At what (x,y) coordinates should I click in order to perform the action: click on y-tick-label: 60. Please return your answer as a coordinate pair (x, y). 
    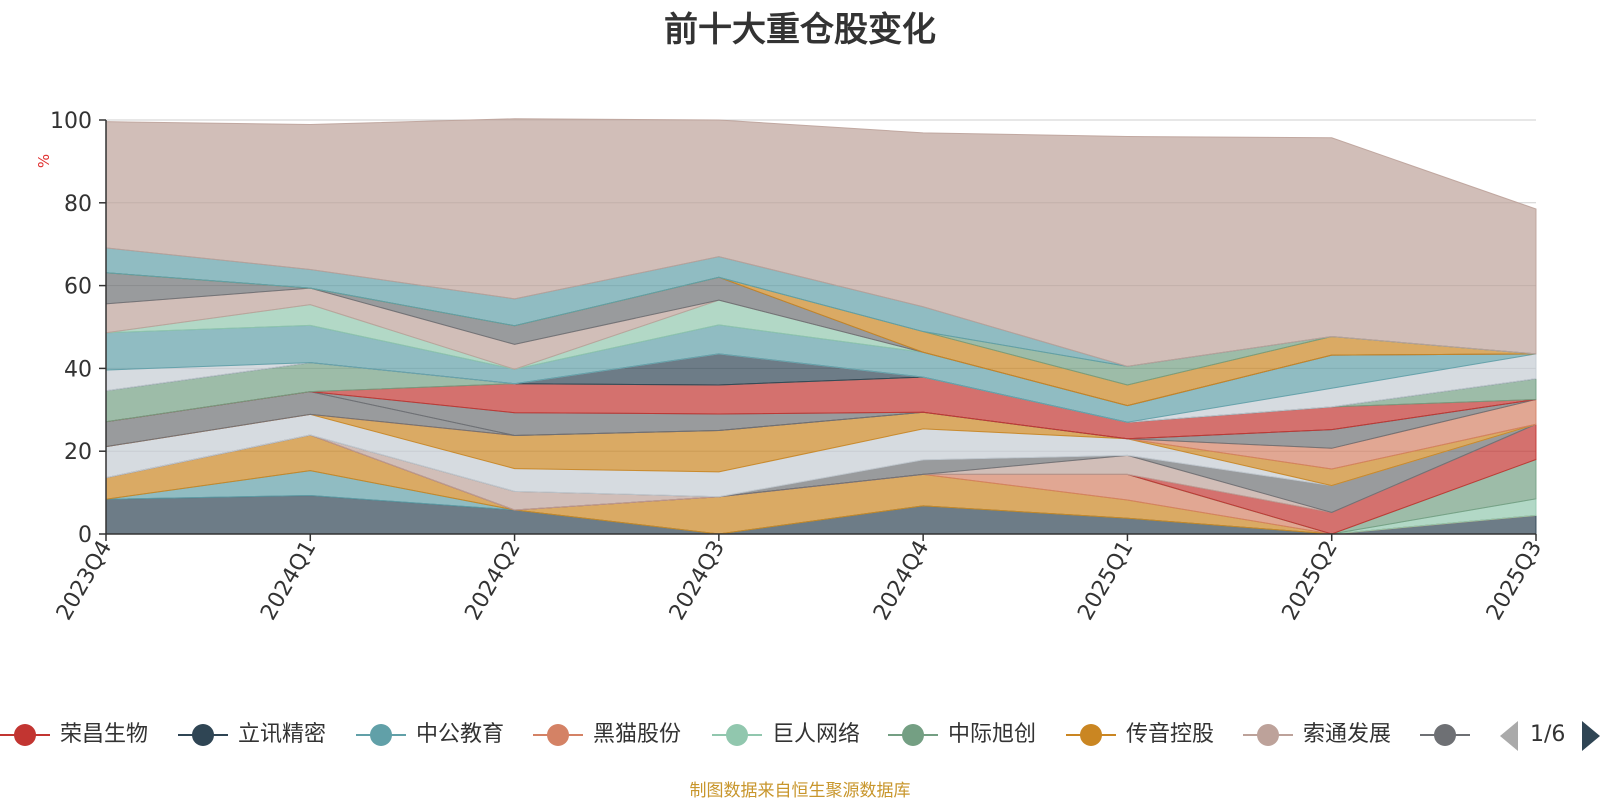
    Looking at the image, I should click on (78, 287).